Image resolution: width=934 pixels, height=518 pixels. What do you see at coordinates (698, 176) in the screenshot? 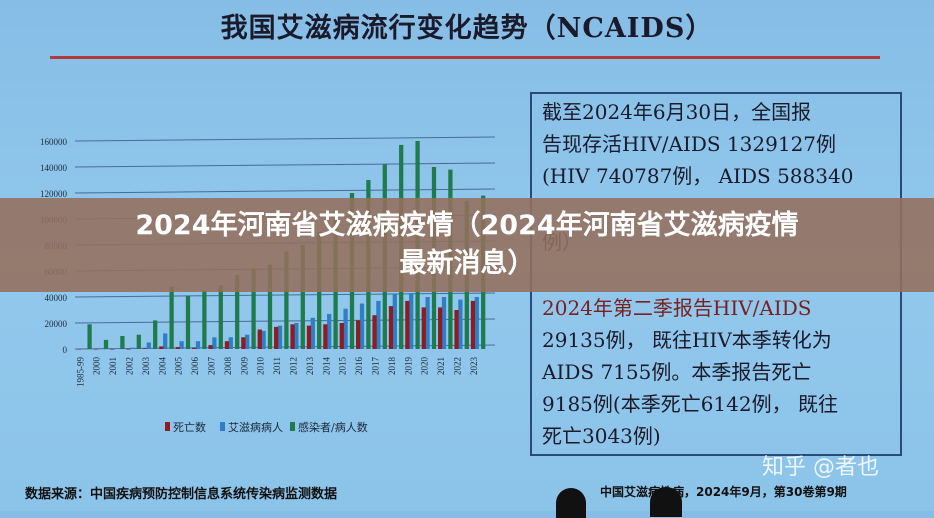
I see `summary-line: (HIV 740787例， AIDS 588340` at bounding box center [698, 176].